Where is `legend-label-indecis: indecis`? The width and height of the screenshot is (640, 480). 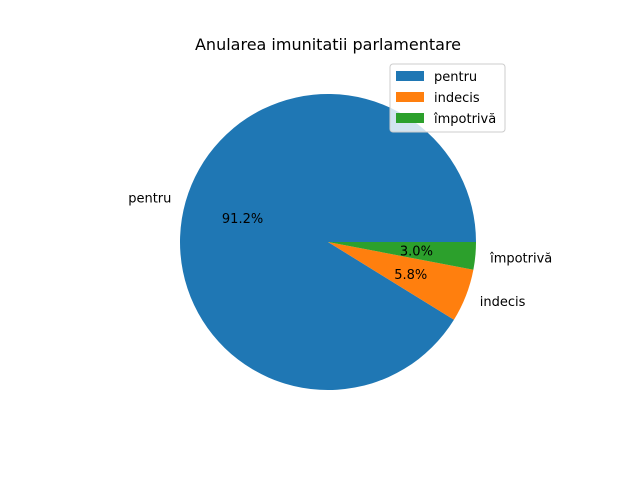
legend-label-indecis: indecis is located at coordinates (457, 98).